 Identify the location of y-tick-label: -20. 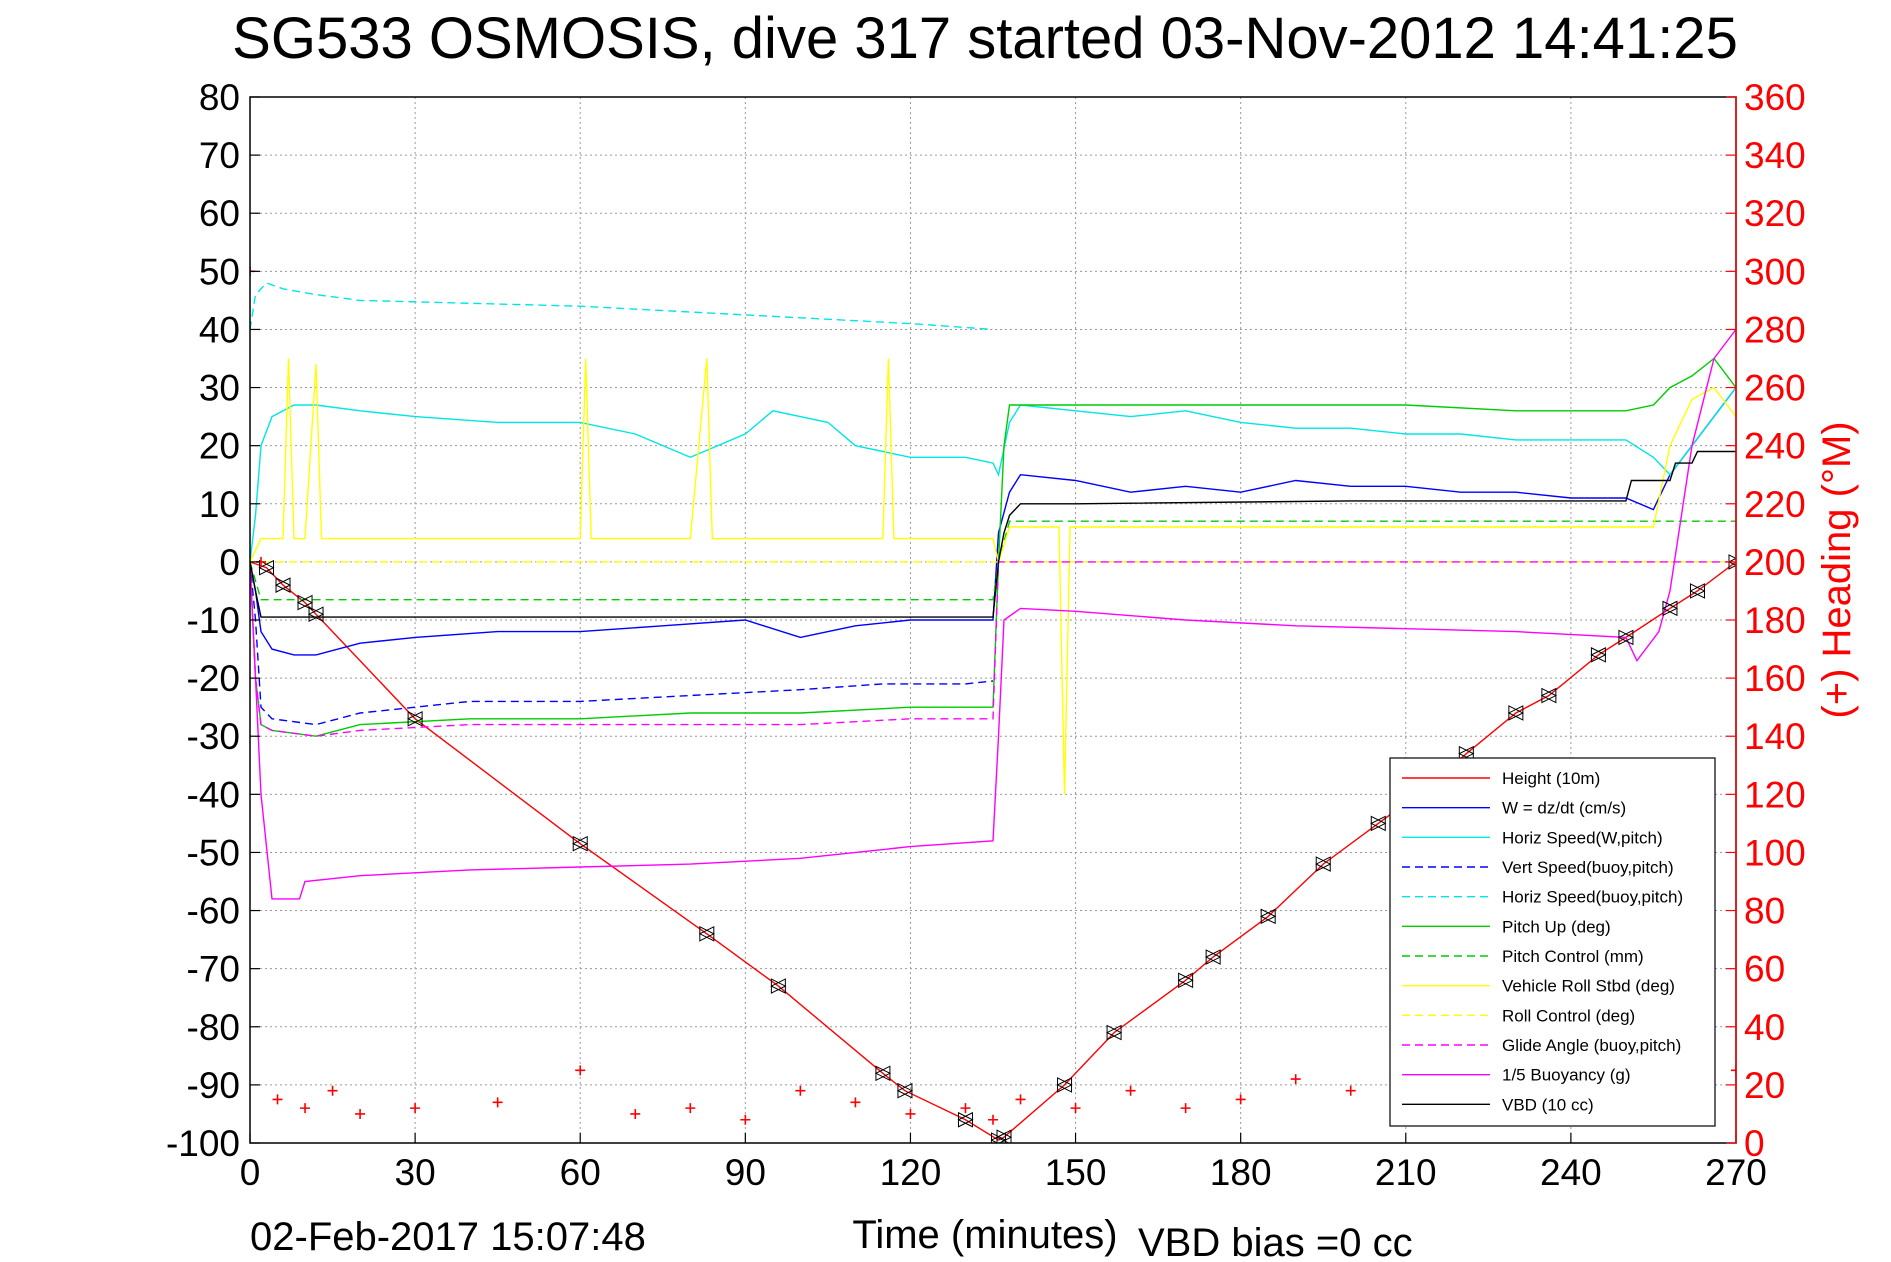
(213, 678).